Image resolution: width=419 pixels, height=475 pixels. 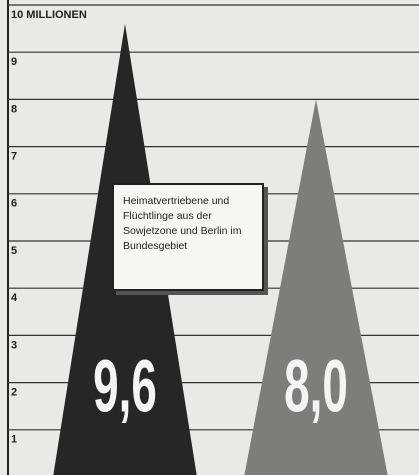 What do you see at coordinates (14, 440) in the screenshot?
I see `y-tick-label: 1` at bounding box center [14, 440].